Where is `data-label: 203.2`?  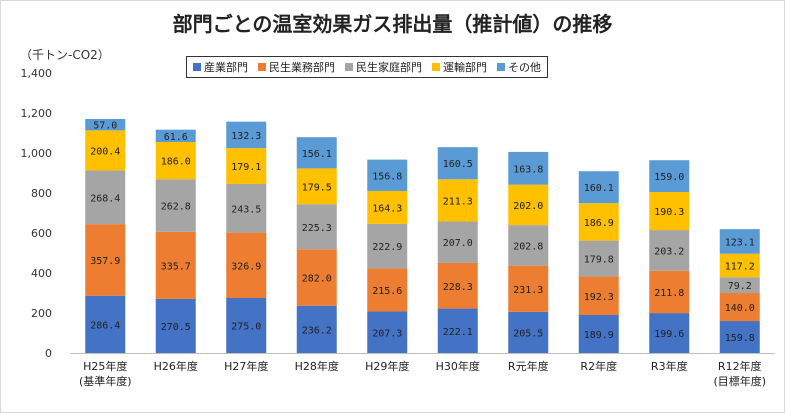
data-label: 203.2 is located at coordinates (669, 251).